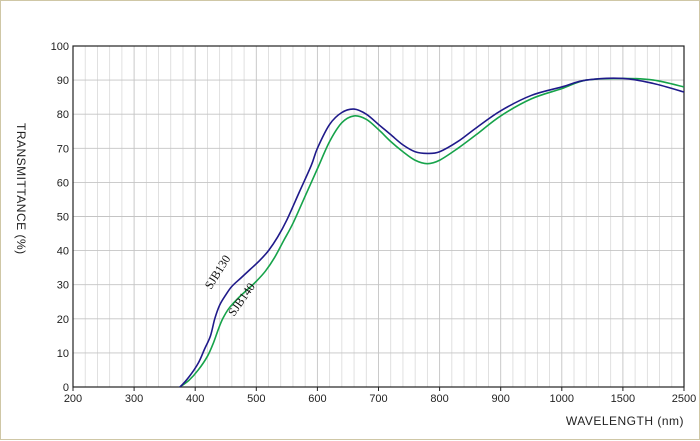  Describe the element at coordinates (63, 115) in the screenshot. I see `y-tick-label: 80` at that location.